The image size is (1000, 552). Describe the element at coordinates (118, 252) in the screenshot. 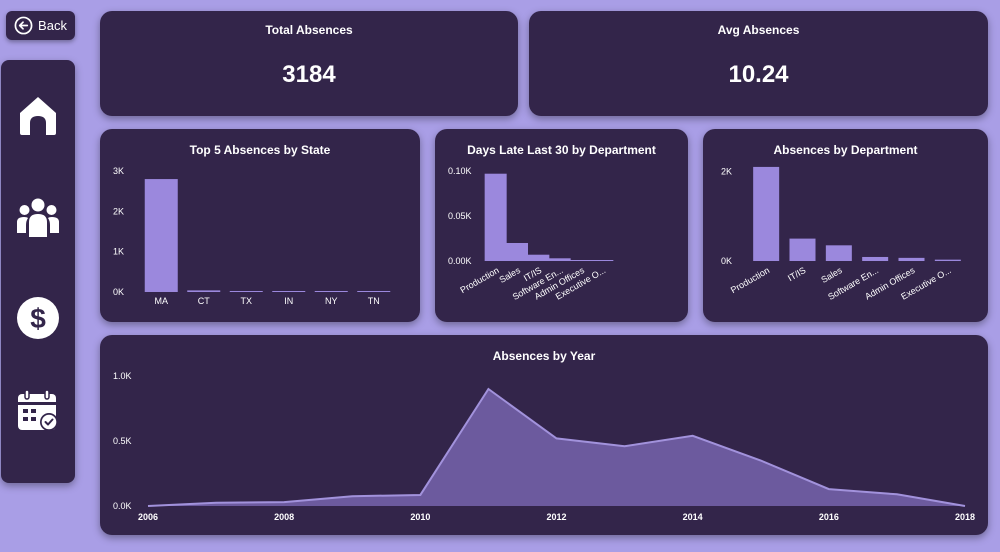

I see `y-tick-label: 1K` at that location.